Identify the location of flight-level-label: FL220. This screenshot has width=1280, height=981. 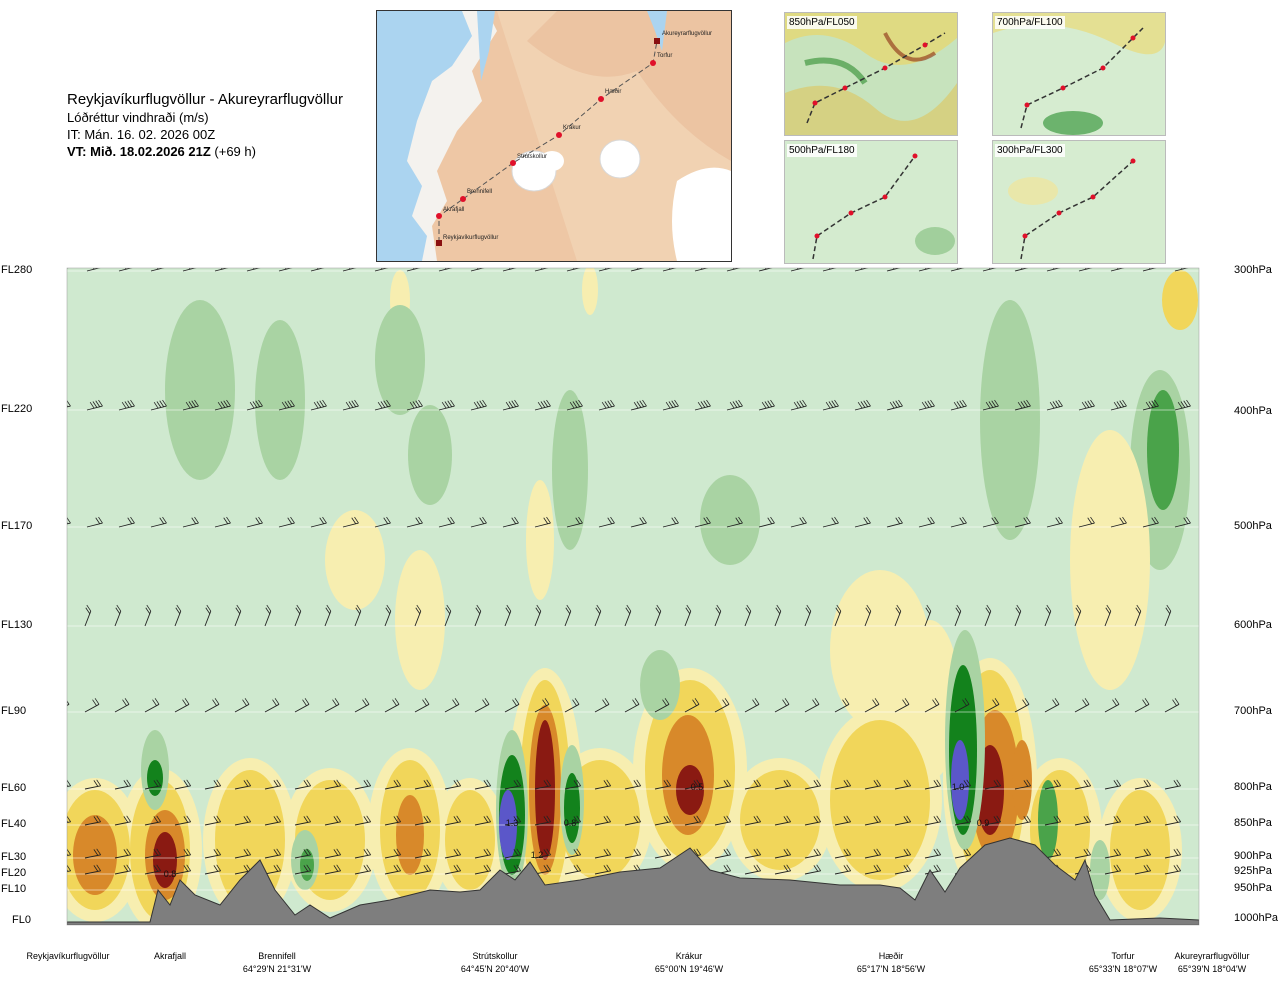
(17, 409).